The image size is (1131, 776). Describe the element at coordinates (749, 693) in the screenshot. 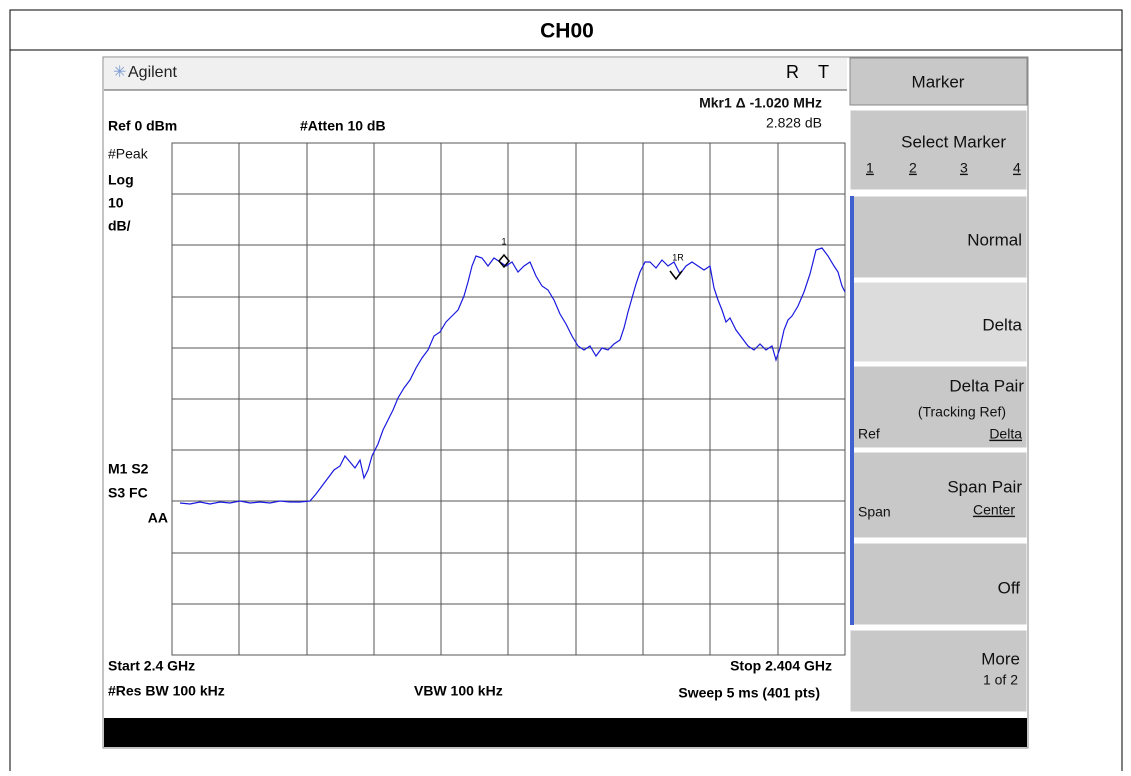

I see `sweep: Sweep 5 ms (401 pts)` at that location.